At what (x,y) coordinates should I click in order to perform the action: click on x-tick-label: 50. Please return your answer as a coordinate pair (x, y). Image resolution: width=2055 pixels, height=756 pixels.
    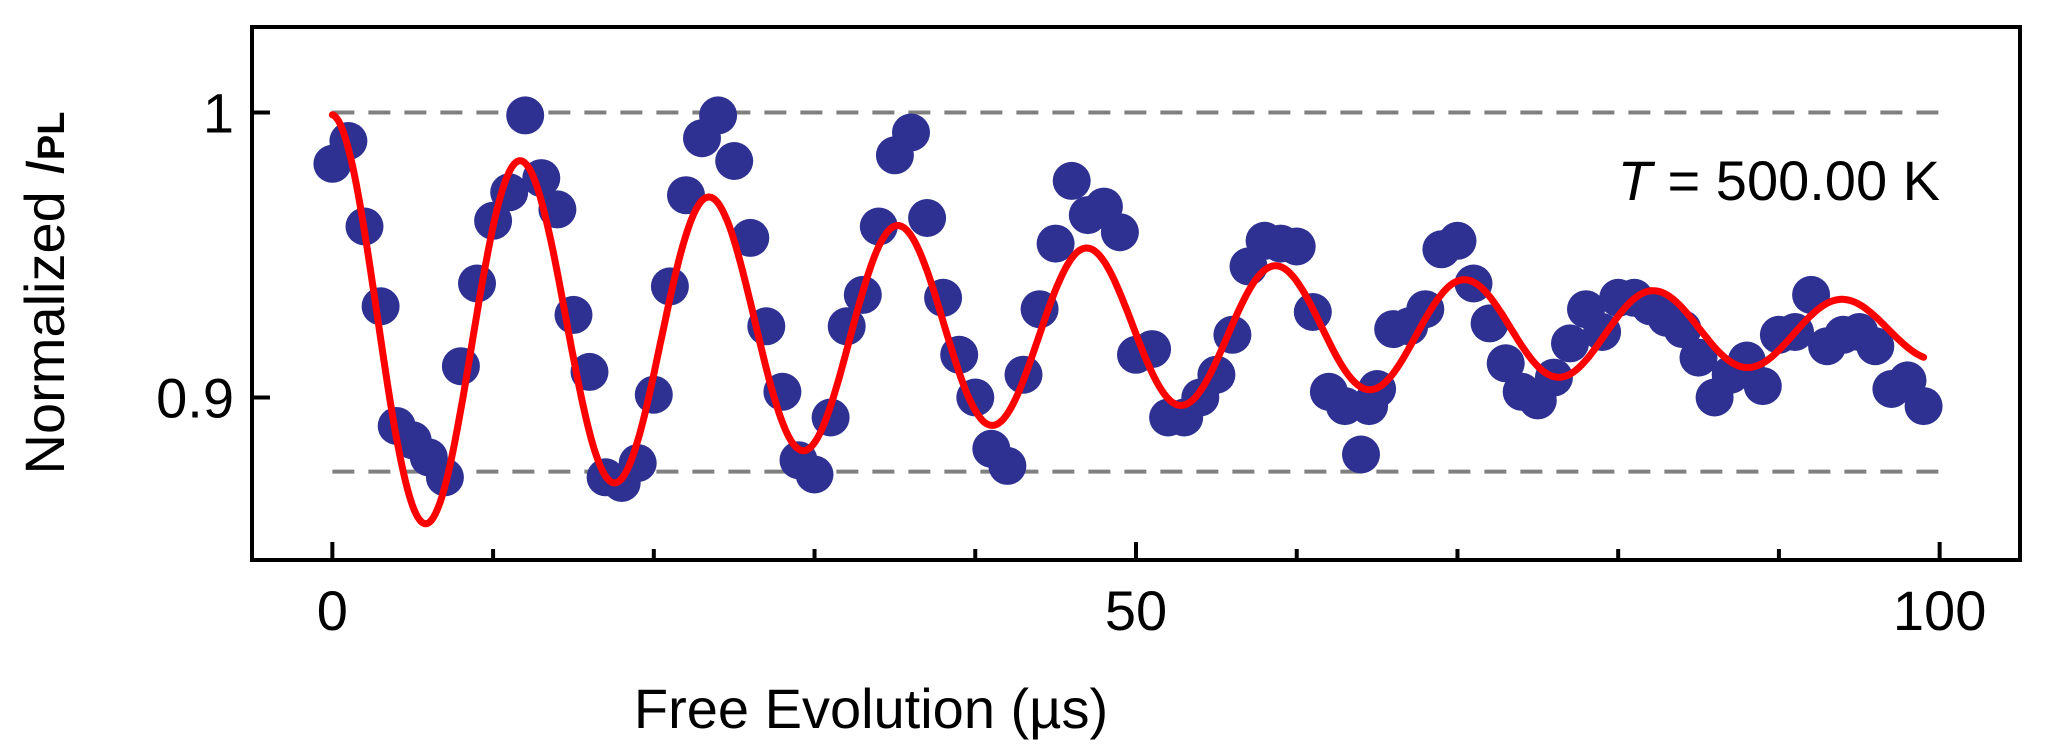
    Looking at the image, I should click on (1136, 610).